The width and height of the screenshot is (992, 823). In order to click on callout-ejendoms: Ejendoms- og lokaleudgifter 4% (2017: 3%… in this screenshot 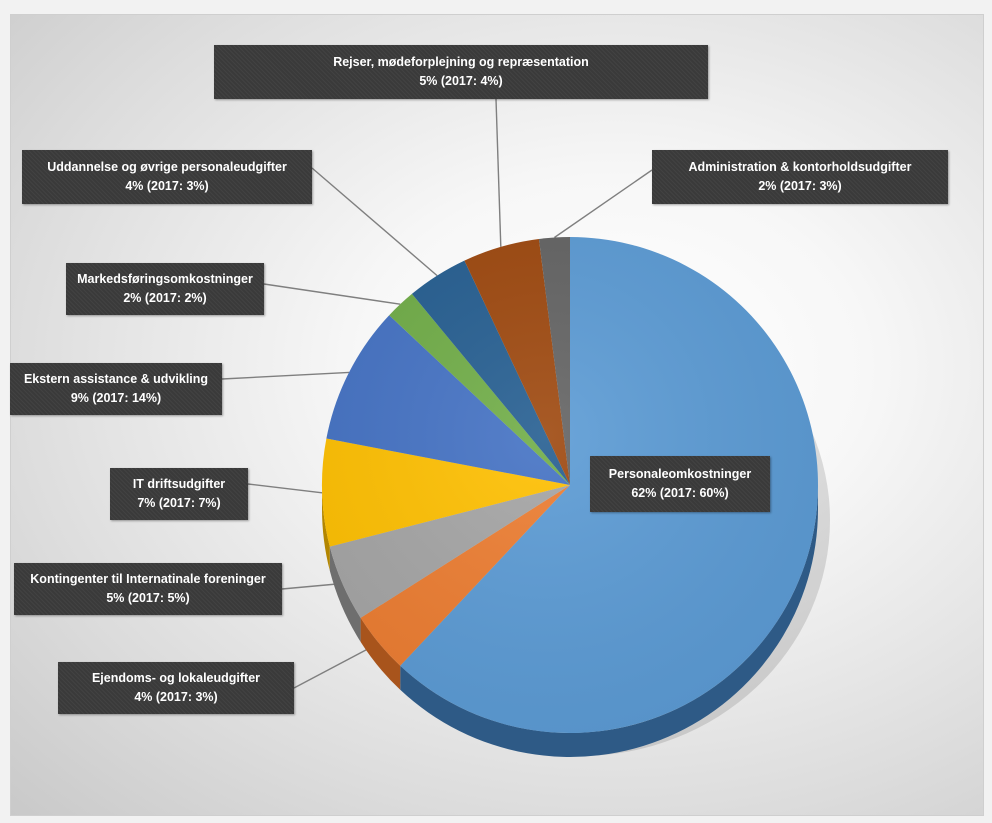, I will do `click(176, 688)`.